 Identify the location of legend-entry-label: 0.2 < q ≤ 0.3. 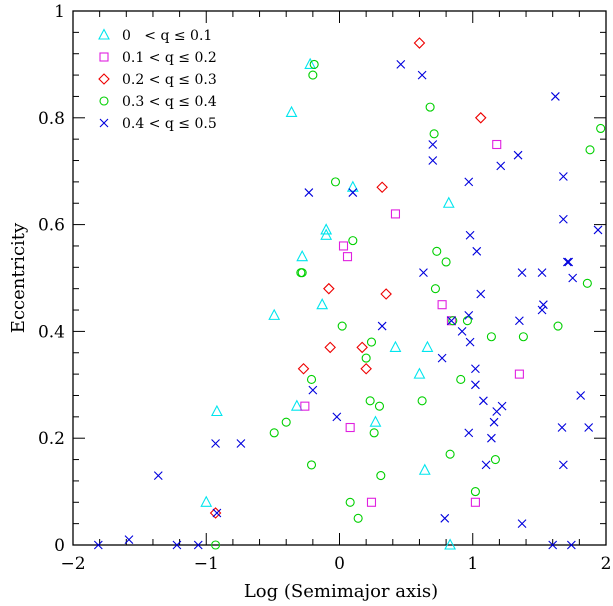
(169, 80).